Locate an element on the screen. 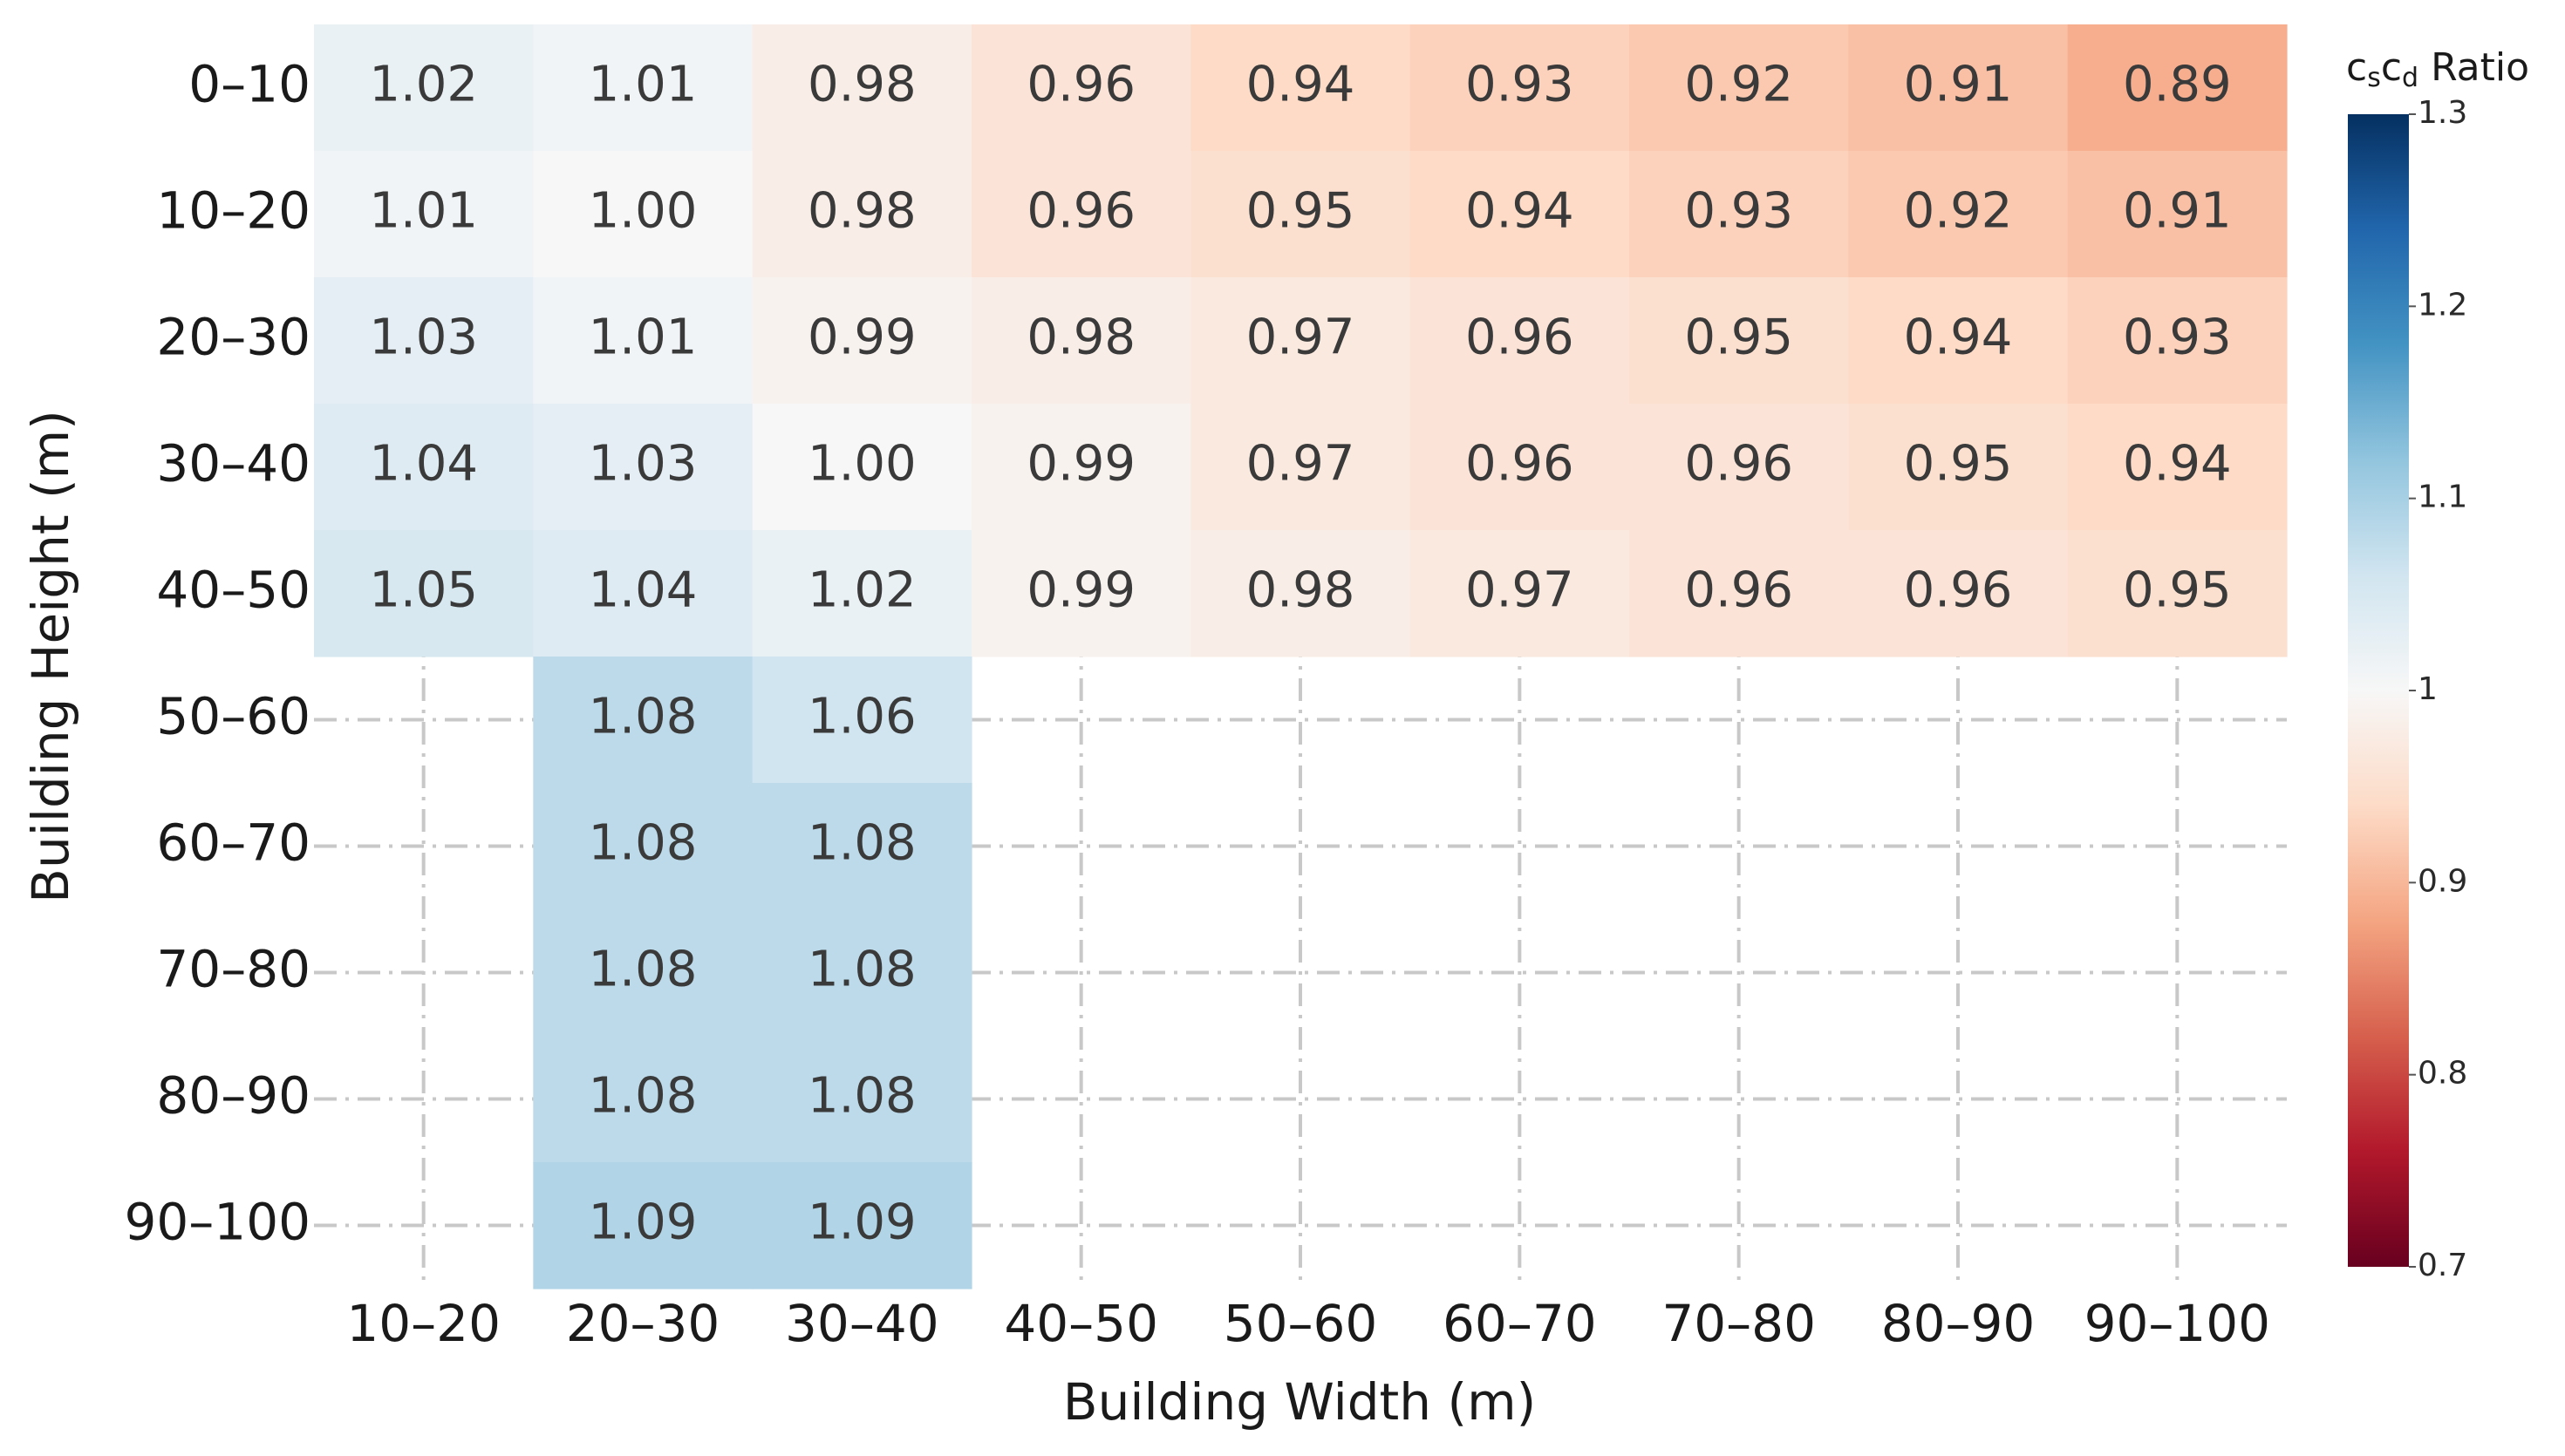 Image resolution: width=2565 pixels, height=1456 pixels. colorbar-tick-label: 1.3 is located at coordinates (2443, 113).